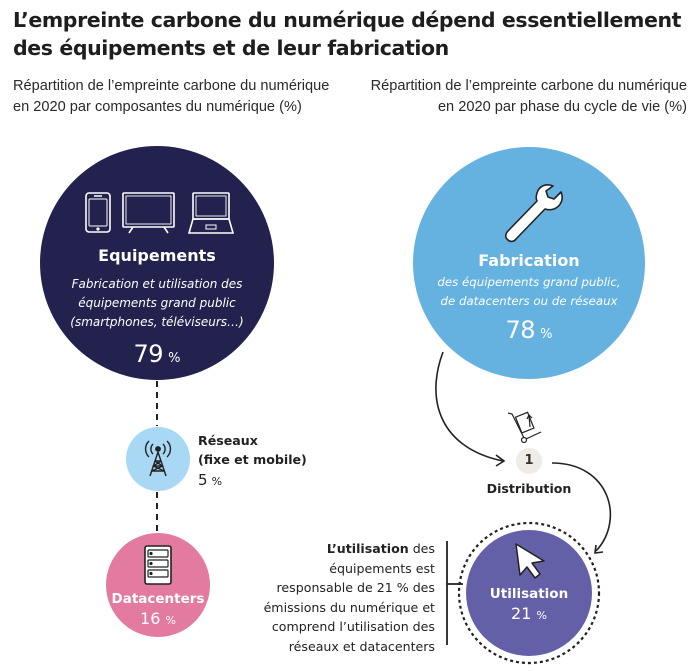 The width and height of the screenshot is (699, 671). I want to click on description-line: L’utilisation des, so click(337, 549).